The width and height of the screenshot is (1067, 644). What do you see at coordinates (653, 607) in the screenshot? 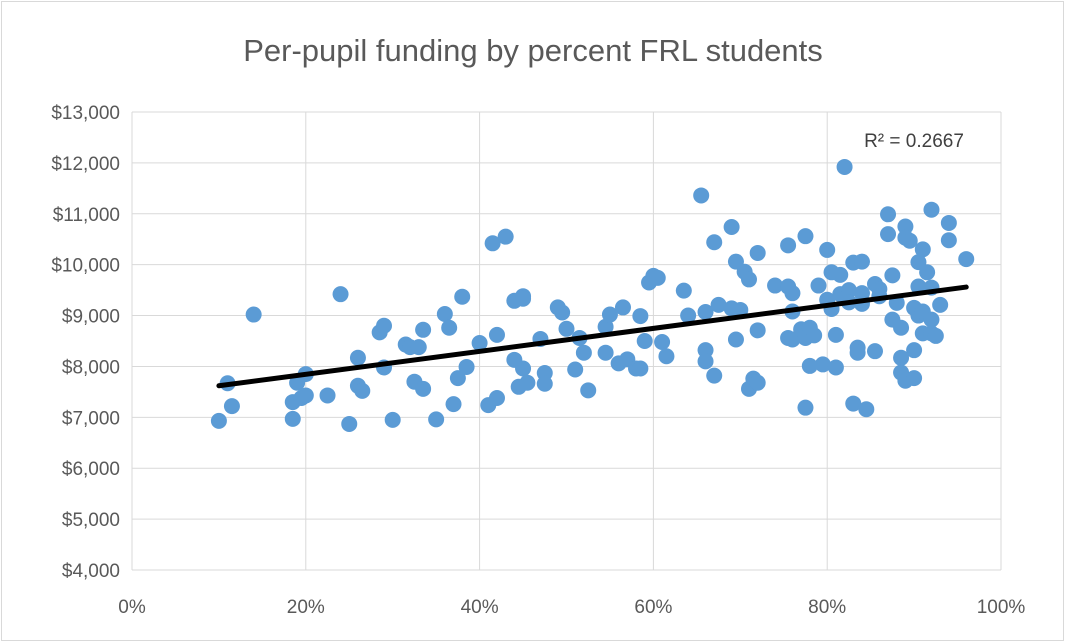
I see `x-tick-label: 60%` at bounding box center [653, 607].